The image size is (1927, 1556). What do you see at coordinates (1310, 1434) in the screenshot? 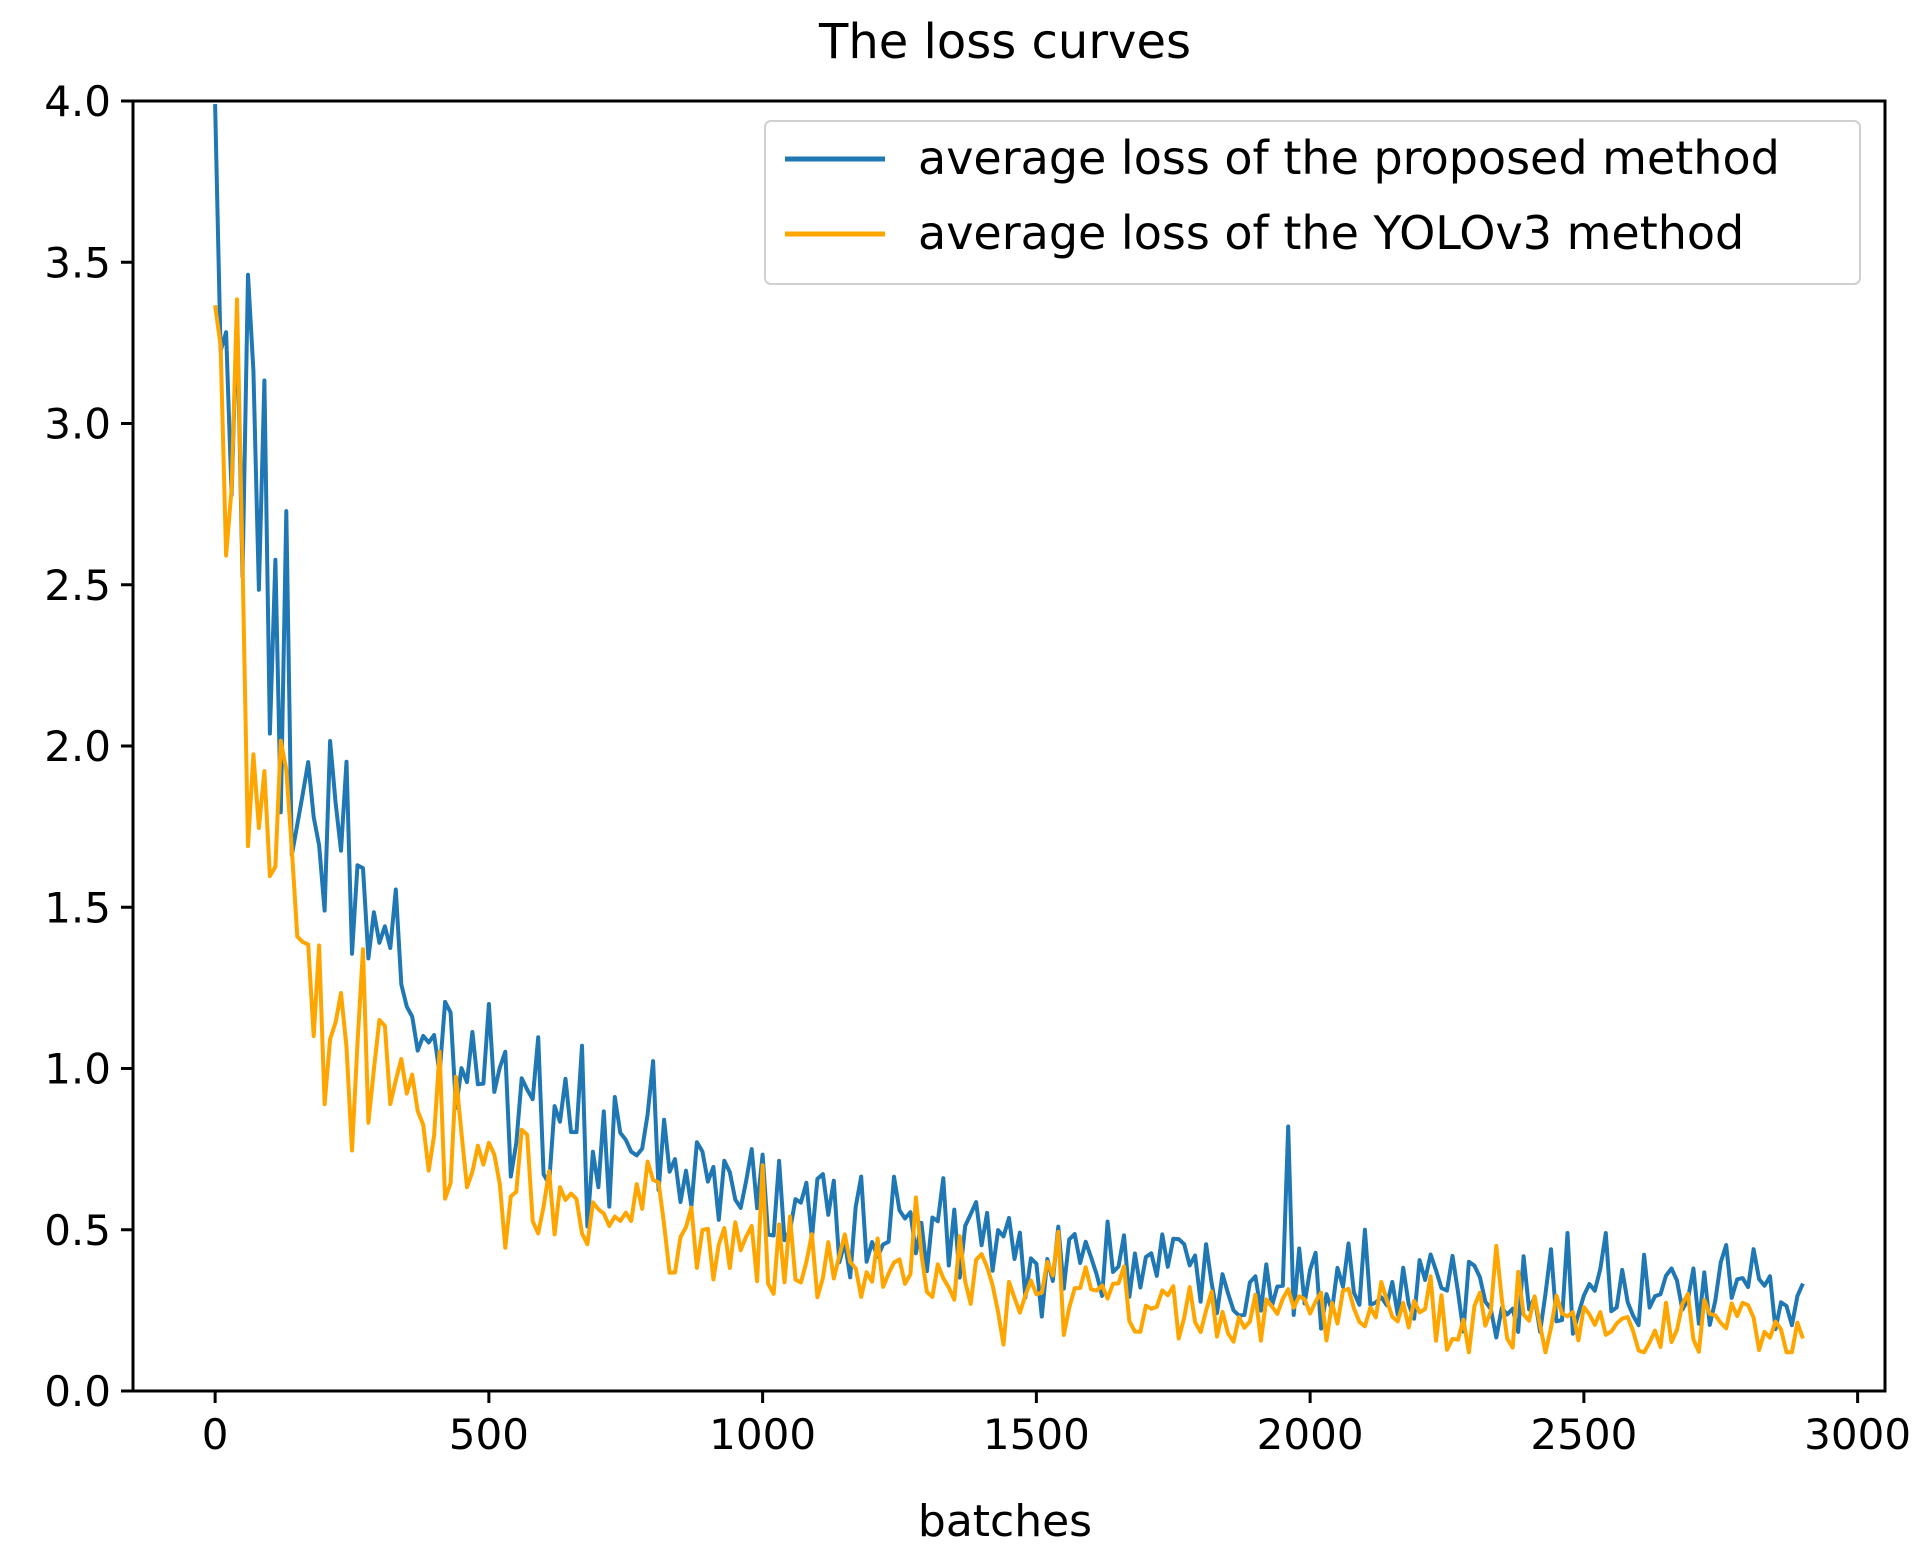
I see `x-tick-label: 2000` at bounding box center [1310, 1434].